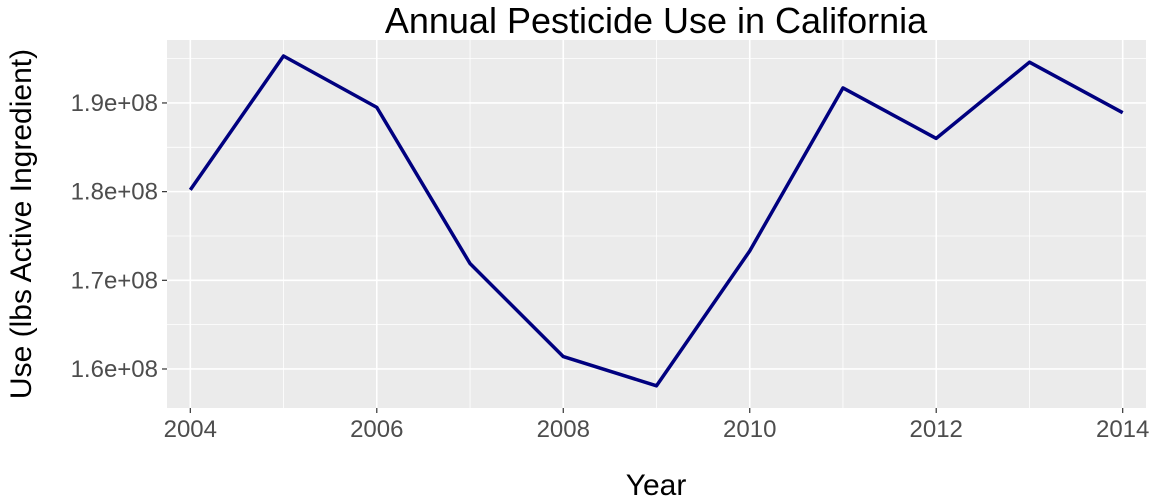 The image size is (1152, 504). I want to click on y-tick-label: 1.6e+08, so click(114, 369).